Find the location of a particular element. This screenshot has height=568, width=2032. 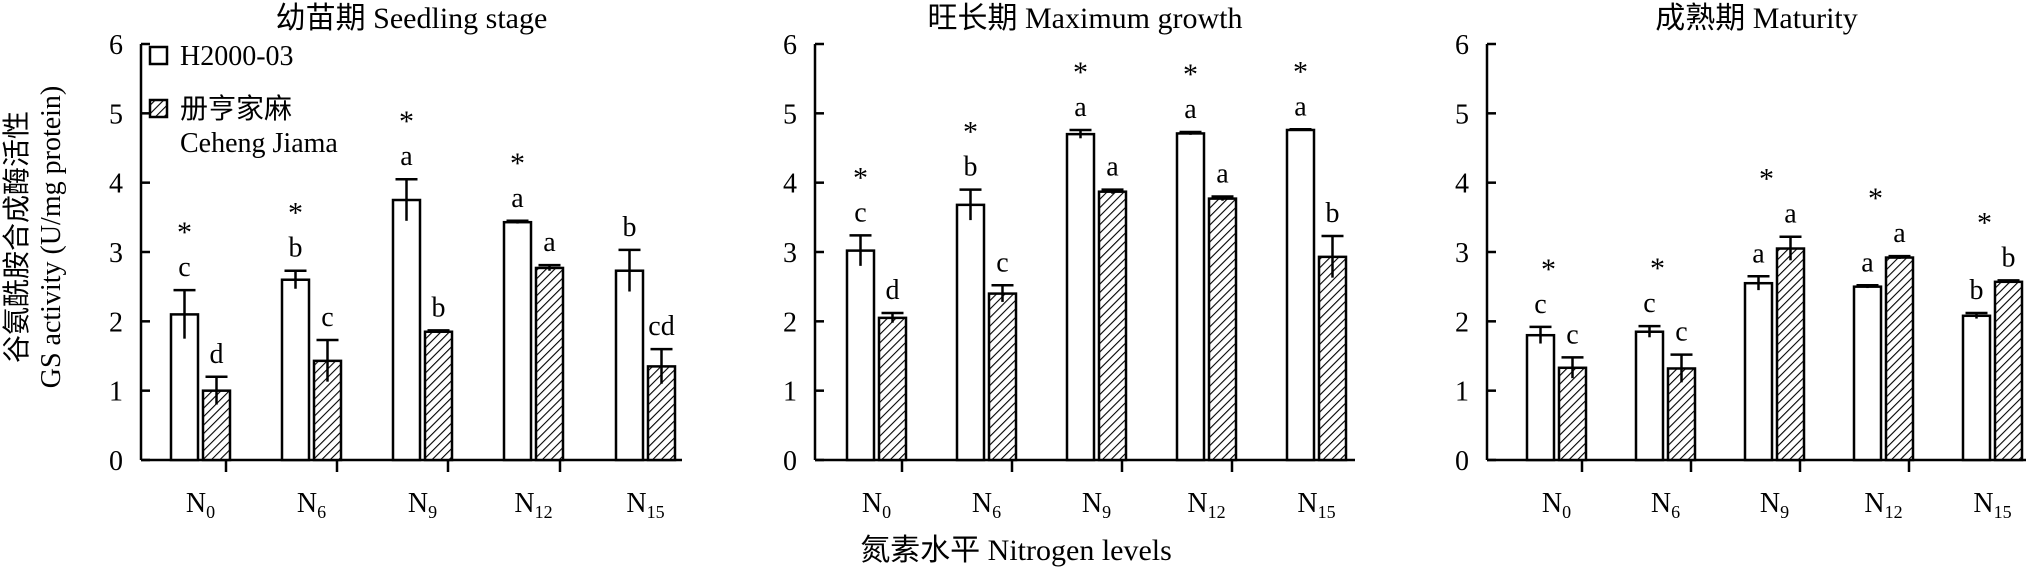

legend-label-h2000-03: H2000-03 is located at coordinates (237, 56).